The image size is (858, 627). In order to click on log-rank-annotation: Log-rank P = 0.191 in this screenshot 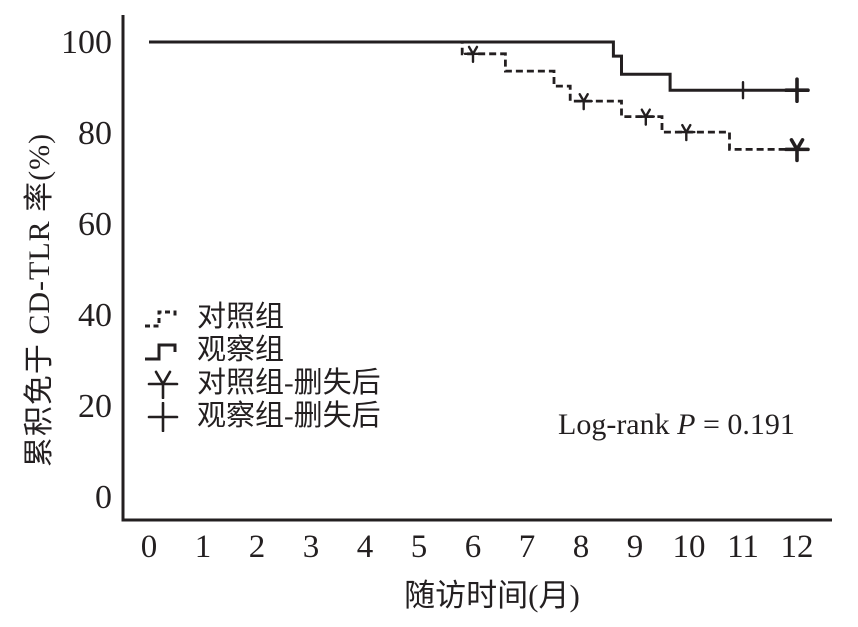, I will do `click(676, 425)`.